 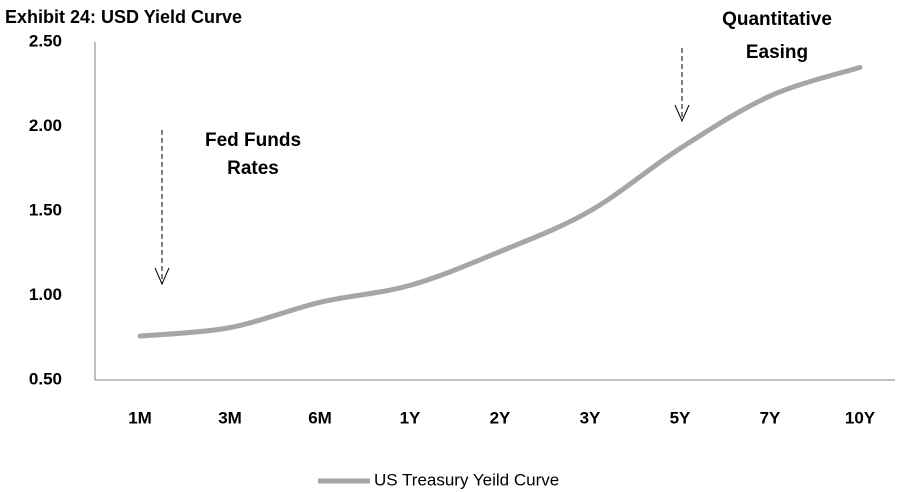 I want to click on annotation: Quantitative, so click(x=777, y=19).